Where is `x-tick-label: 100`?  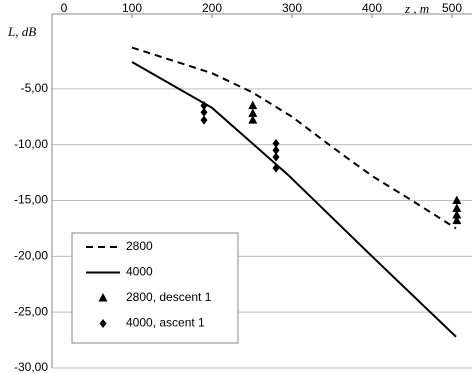
x-tick-label: 100 is located at coordinates (132, 8).